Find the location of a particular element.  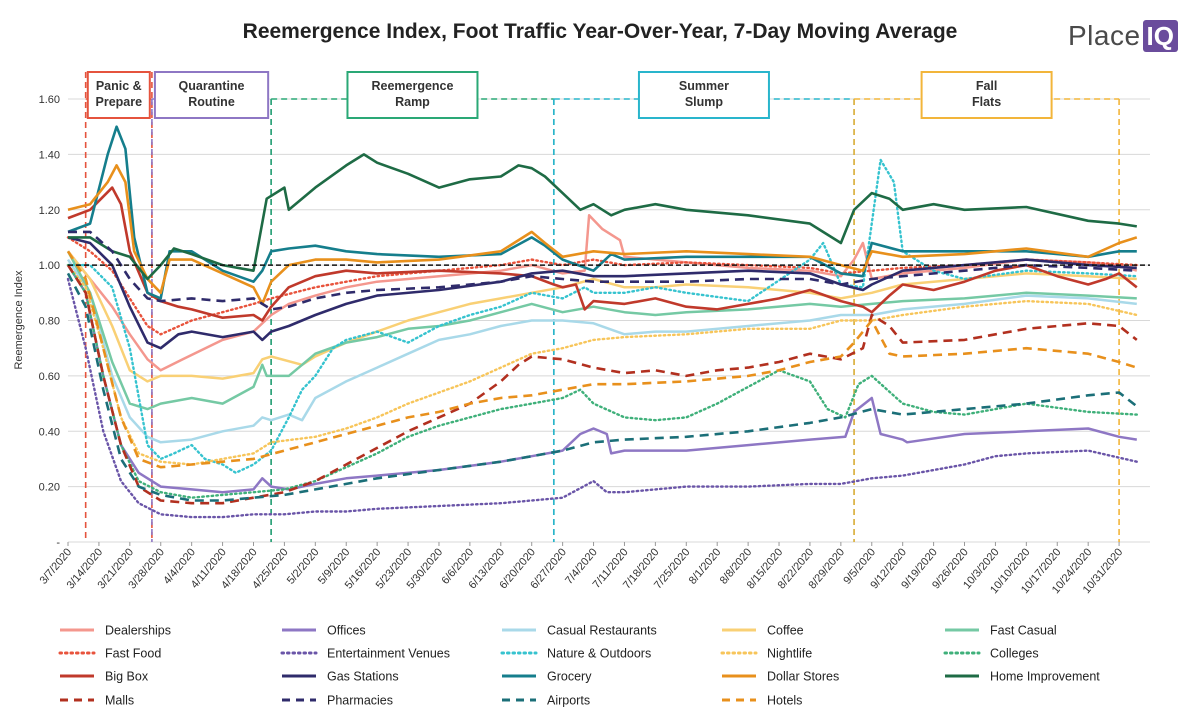

y-axis-label: Reemergence Index is located at coordinates (19, 320).